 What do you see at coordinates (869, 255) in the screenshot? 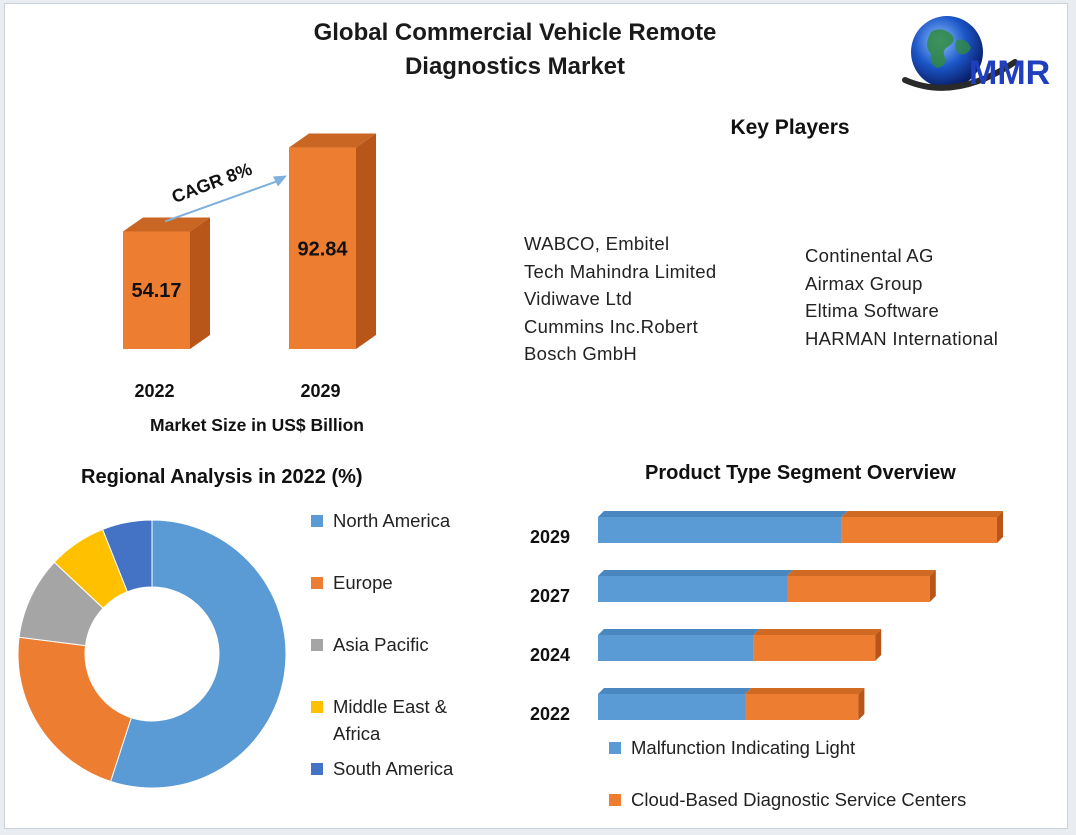
I see `key-player-item: Continental AG` at bounding box center [869, 255].